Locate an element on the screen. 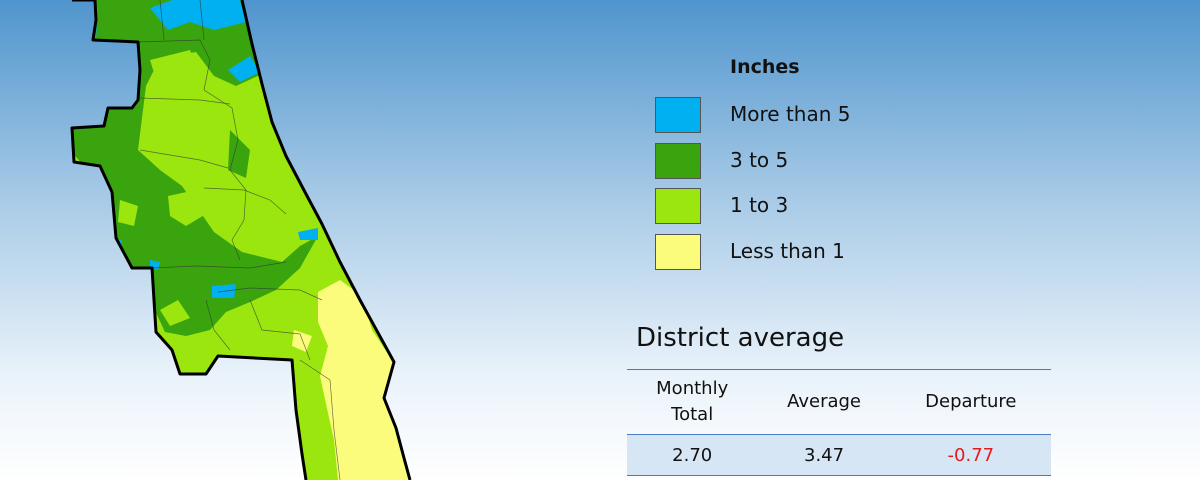 The width and height of the screenshot is (1200, 480). average-value: 3.47 is located at coordinates (824, 455).